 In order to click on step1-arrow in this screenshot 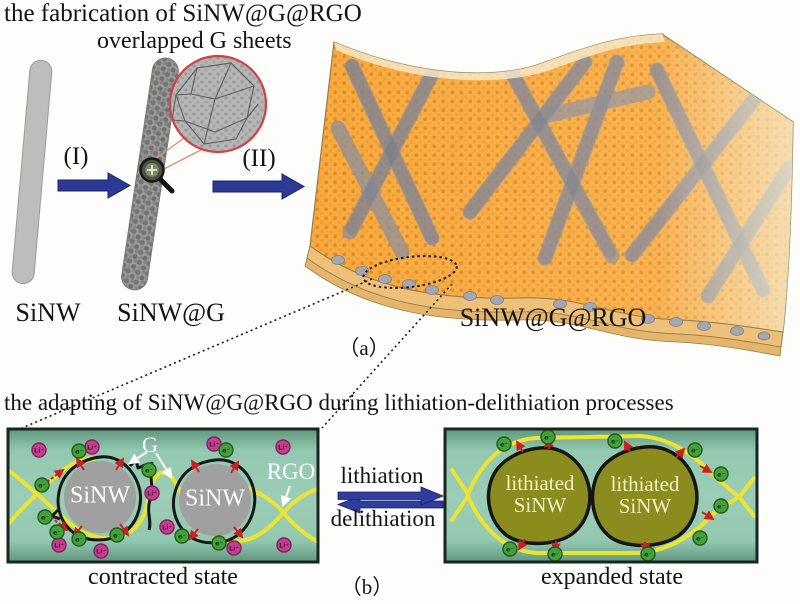, I will do `click(94, 185)`.